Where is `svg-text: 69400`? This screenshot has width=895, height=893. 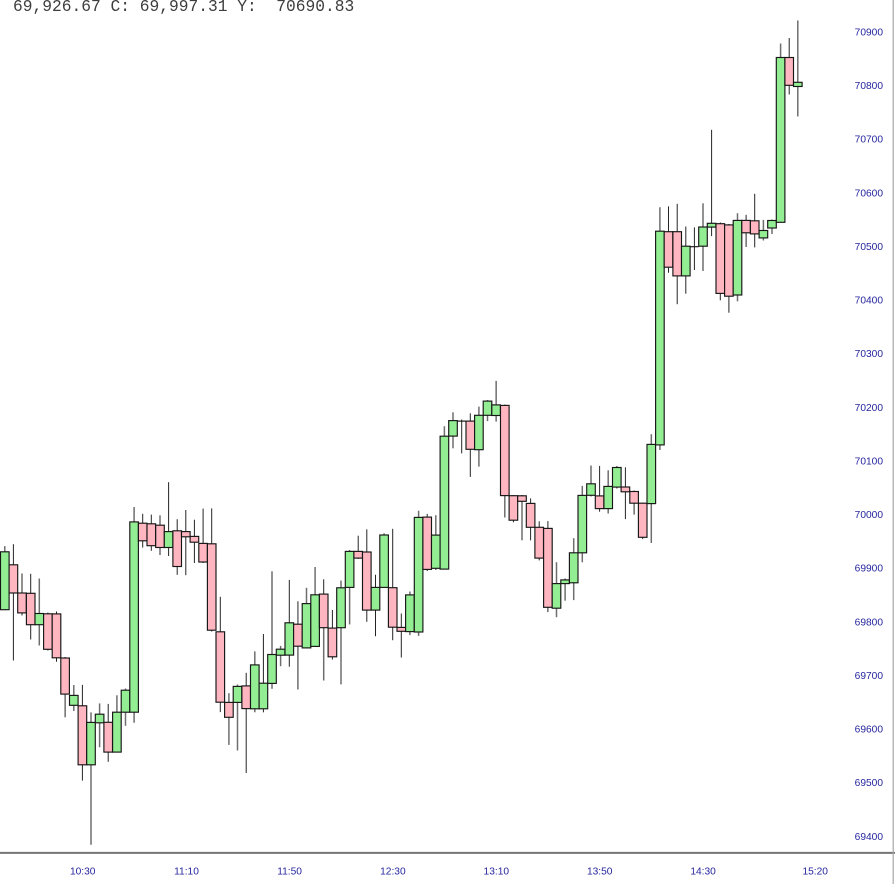
svg-text: 69400 is located at coordinates (869, 837).